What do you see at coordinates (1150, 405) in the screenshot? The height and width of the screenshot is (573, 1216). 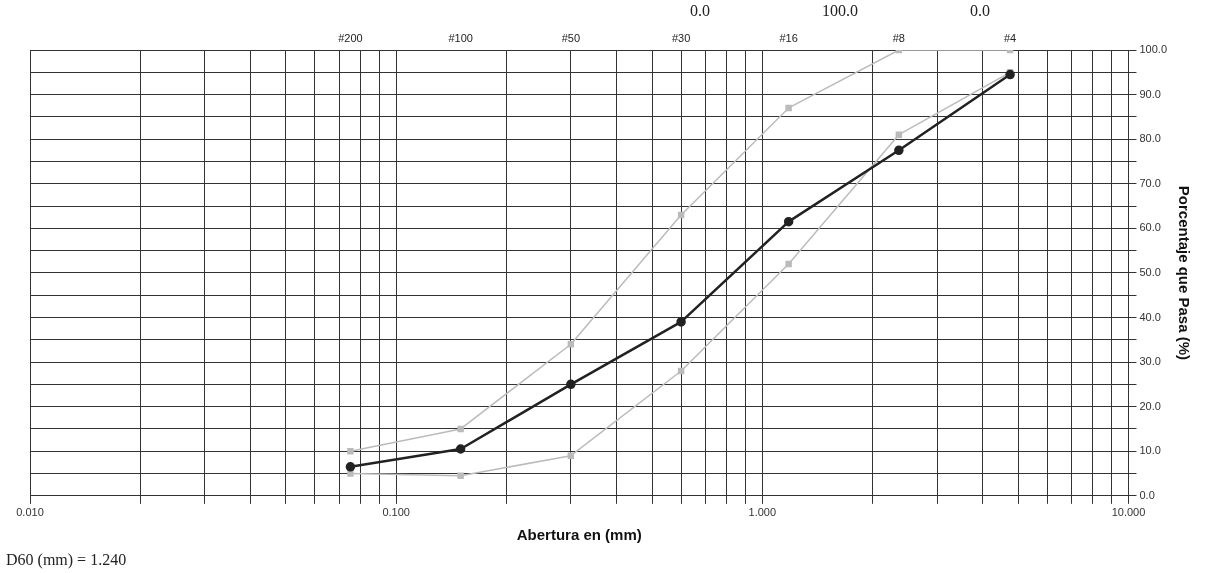 I see `y-tick-label: 20.0` at bounding box center [1150, 405].